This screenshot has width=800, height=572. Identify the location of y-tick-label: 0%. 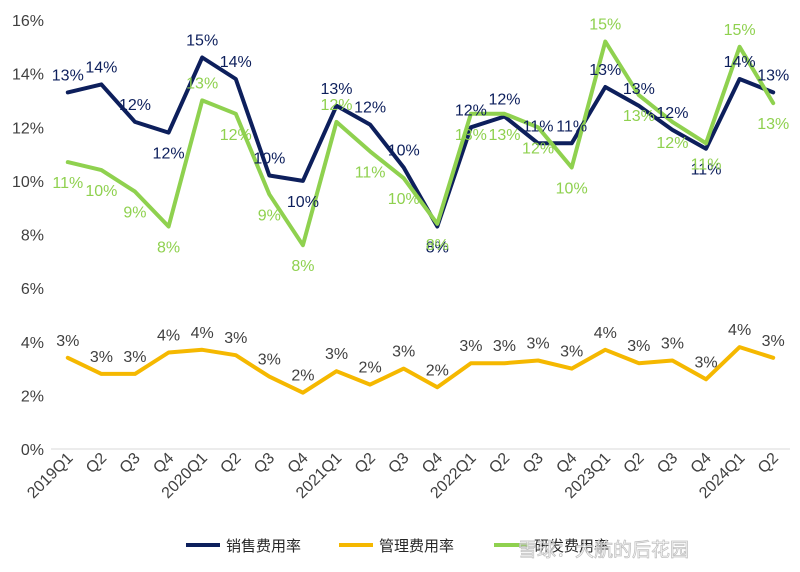
(32, 450).